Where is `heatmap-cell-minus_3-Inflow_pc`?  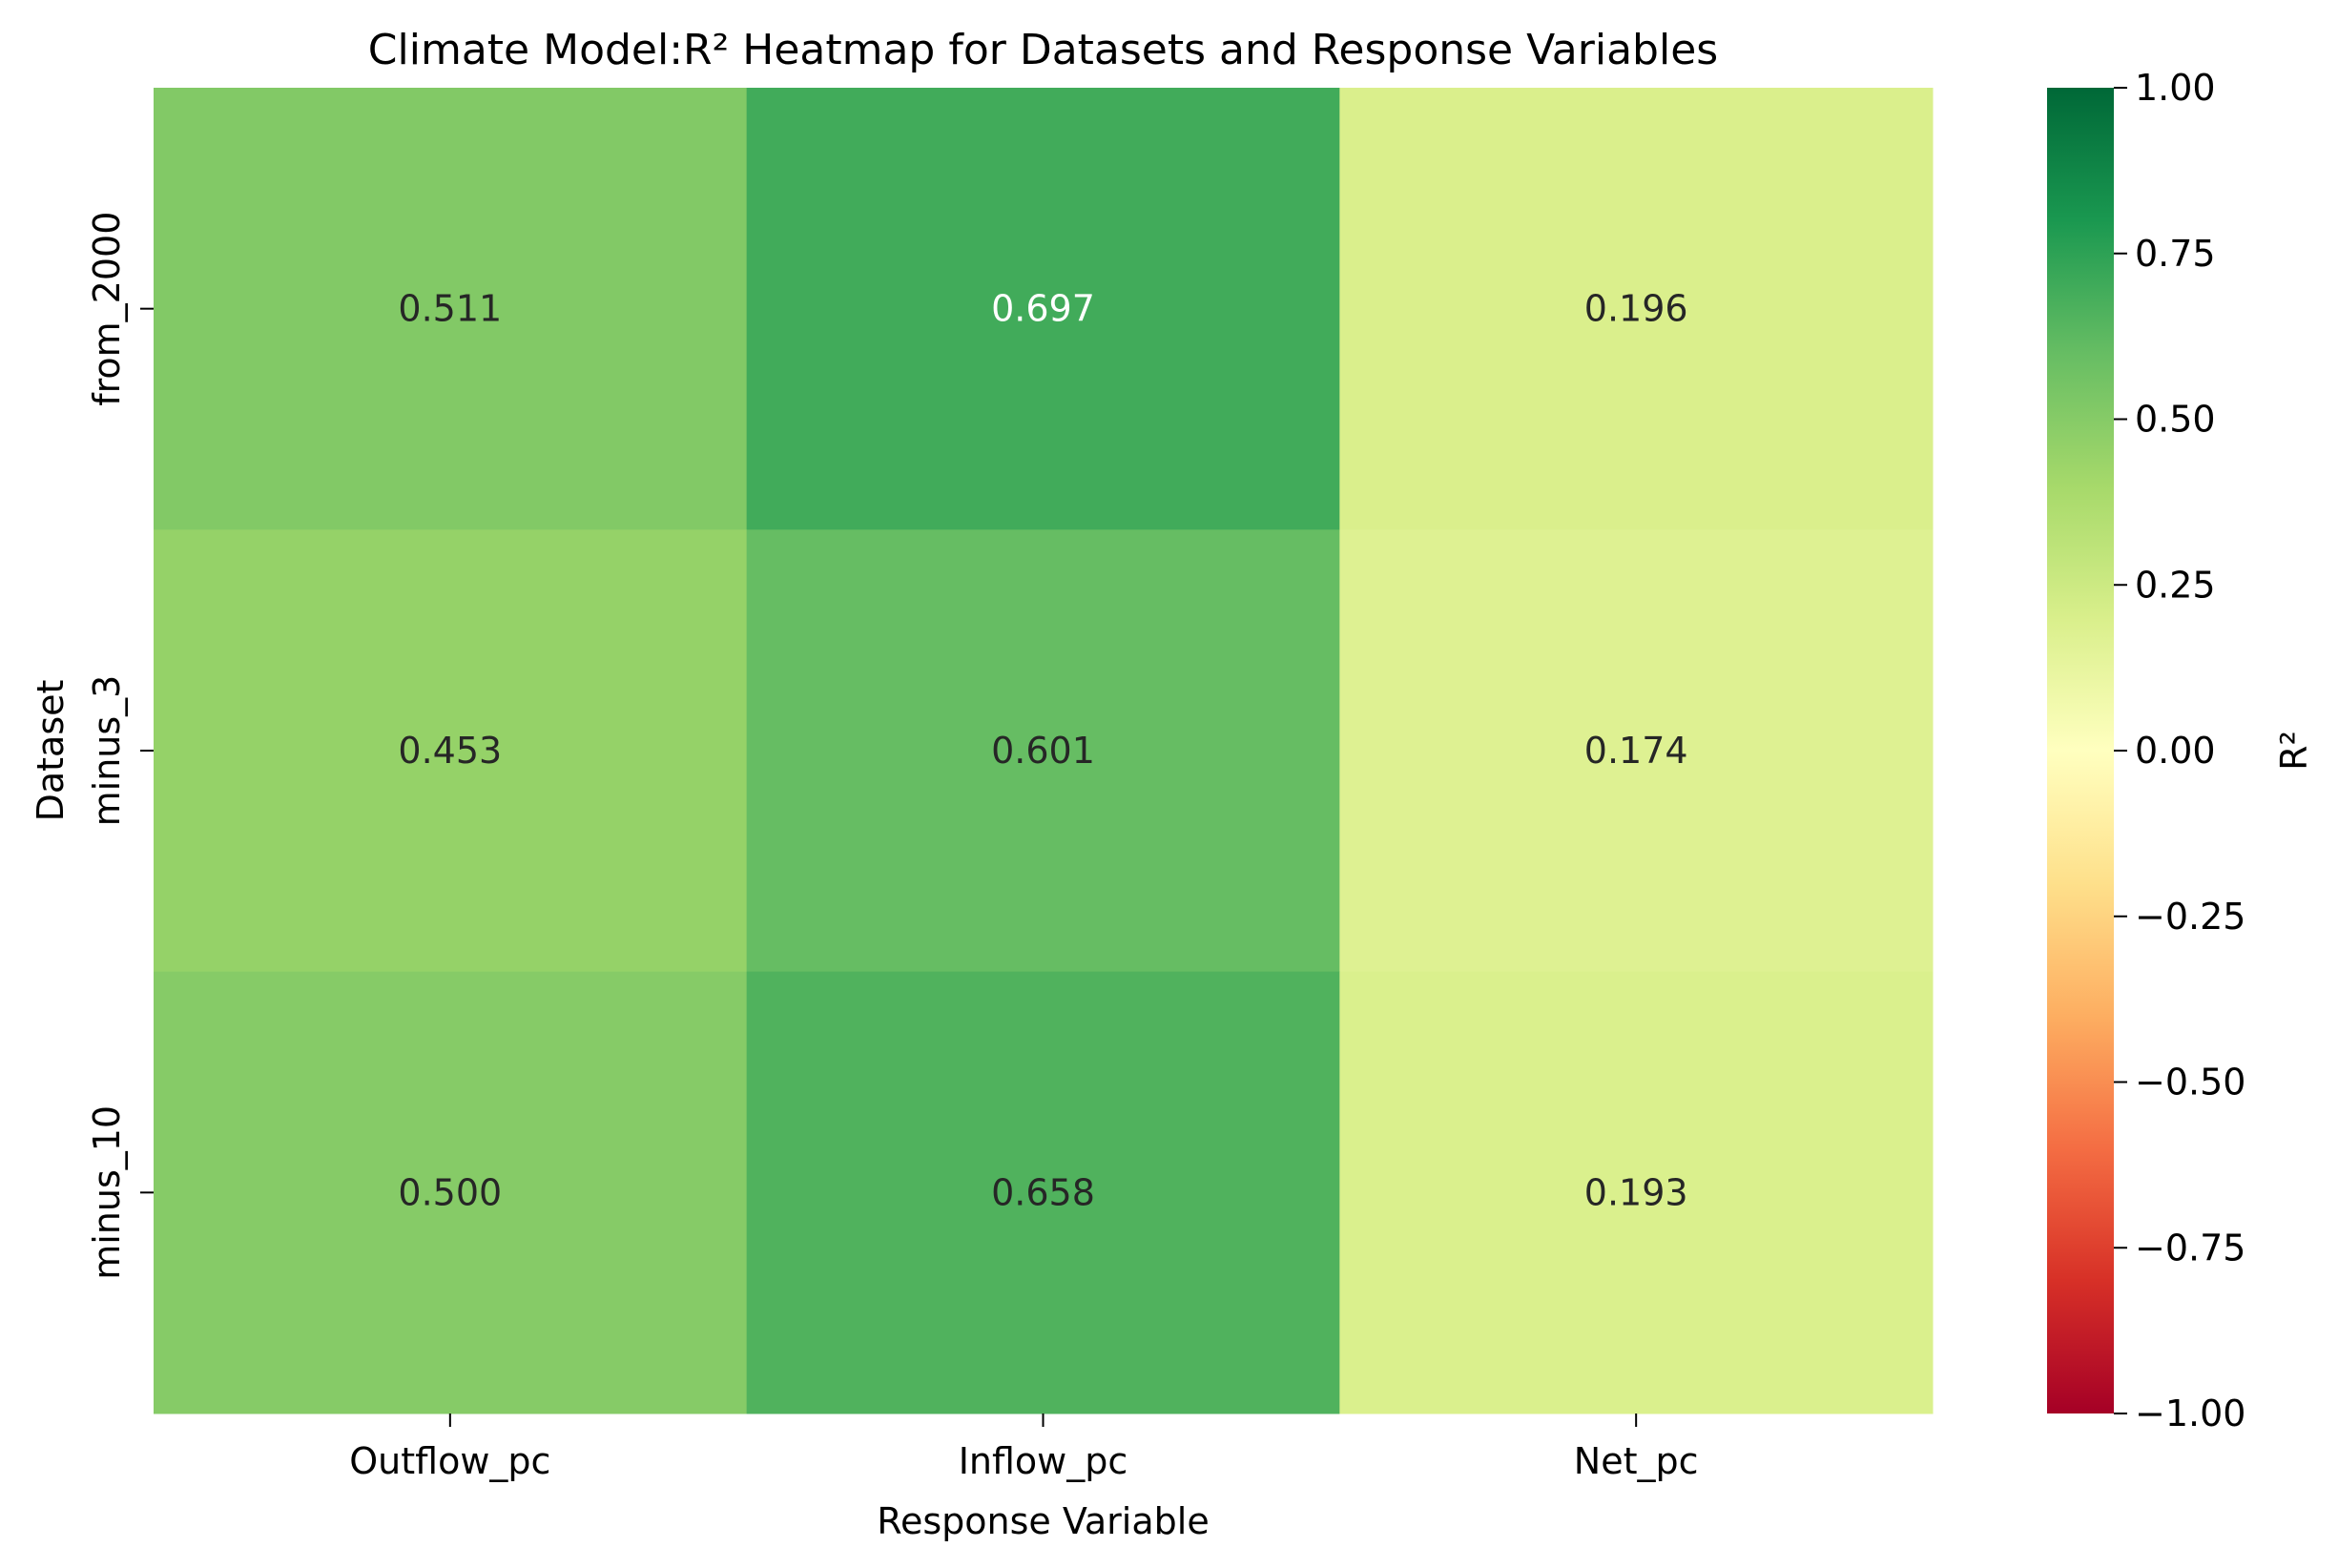 heatmap-cell-minus_3-Inflow_pc is located at coordinates (1043, 751).